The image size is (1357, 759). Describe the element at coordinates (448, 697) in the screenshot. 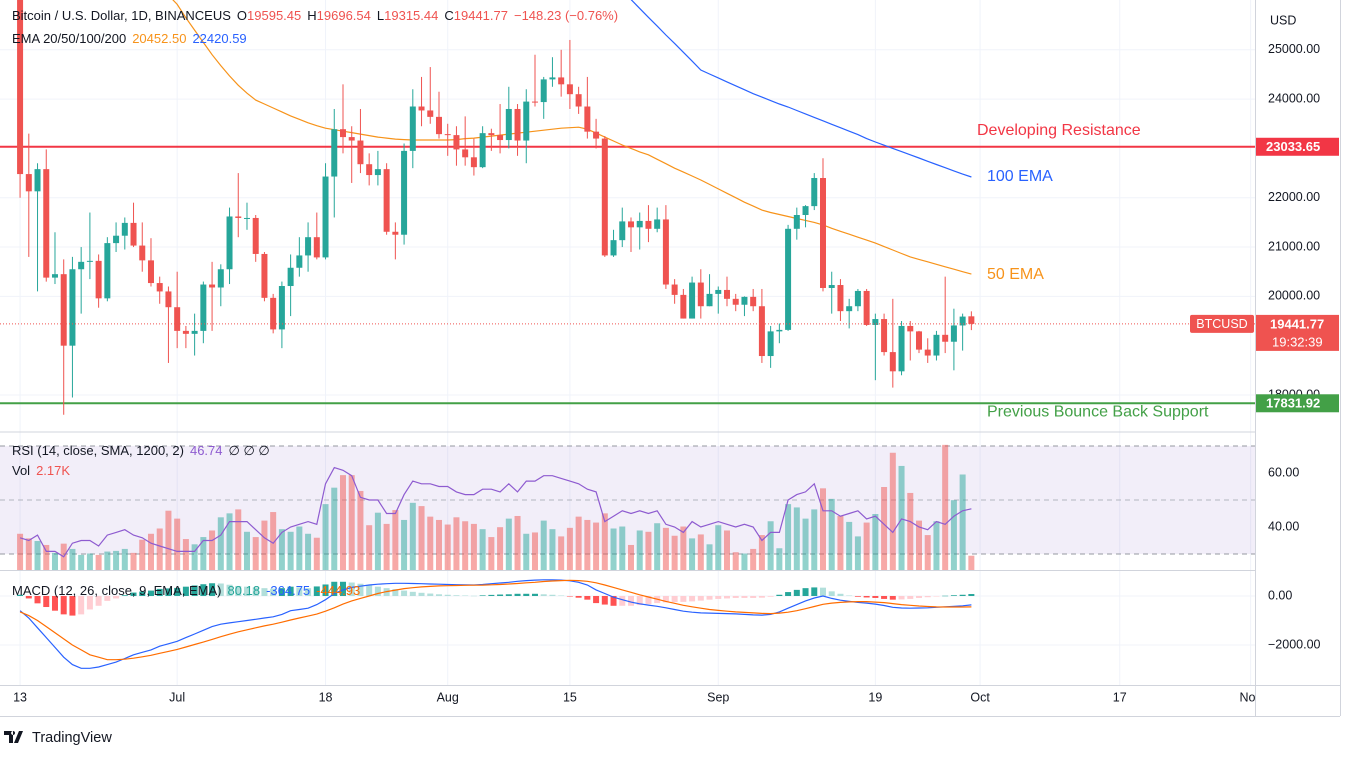

I see `x-tick-label: Aug` at that location.